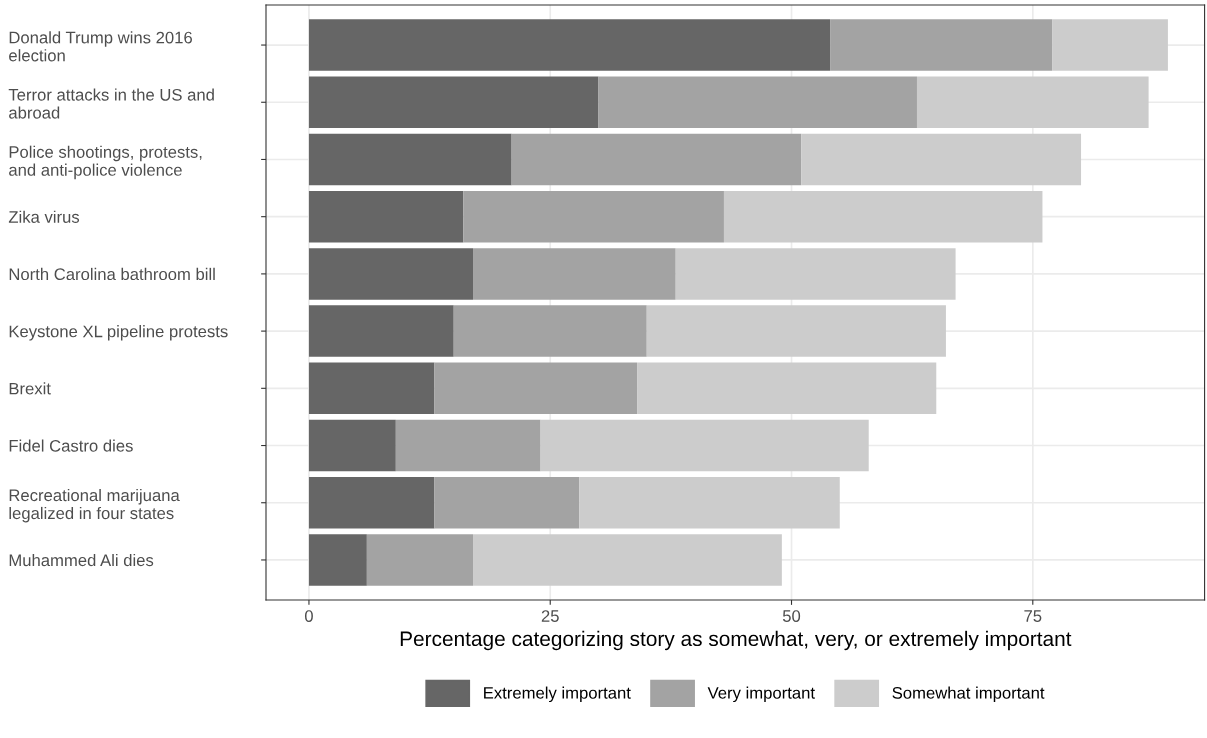 Image resolution: width=1207 pixels, height=738 pixels. I want to click on y-tick-label: Fidel Castro dies, so click(71, 445).